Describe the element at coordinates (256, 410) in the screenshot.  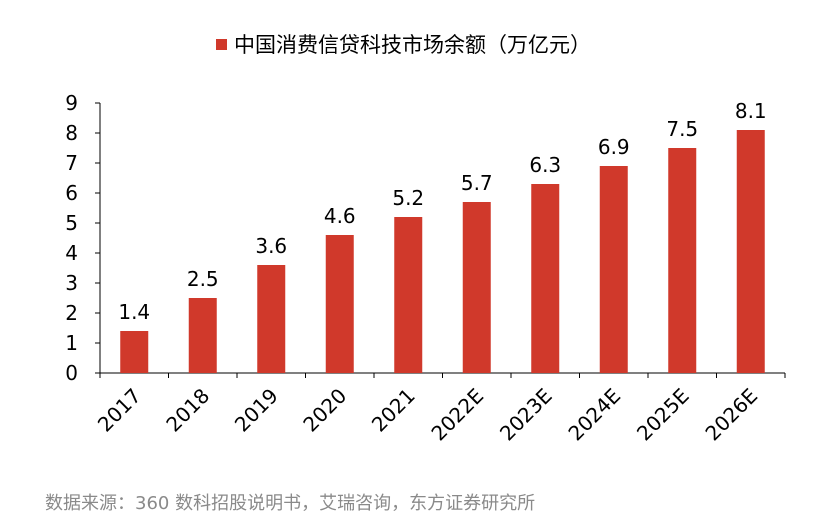
I see `x-tick-label: 2019` at that location.